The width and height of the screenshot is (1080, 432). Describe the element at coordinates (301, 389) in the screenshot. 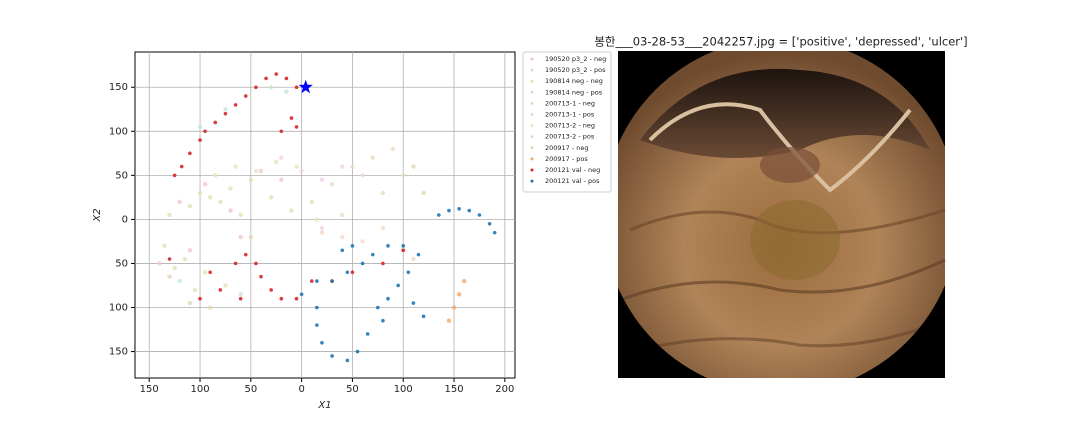

I see `x-tick-label: 0` at that location.